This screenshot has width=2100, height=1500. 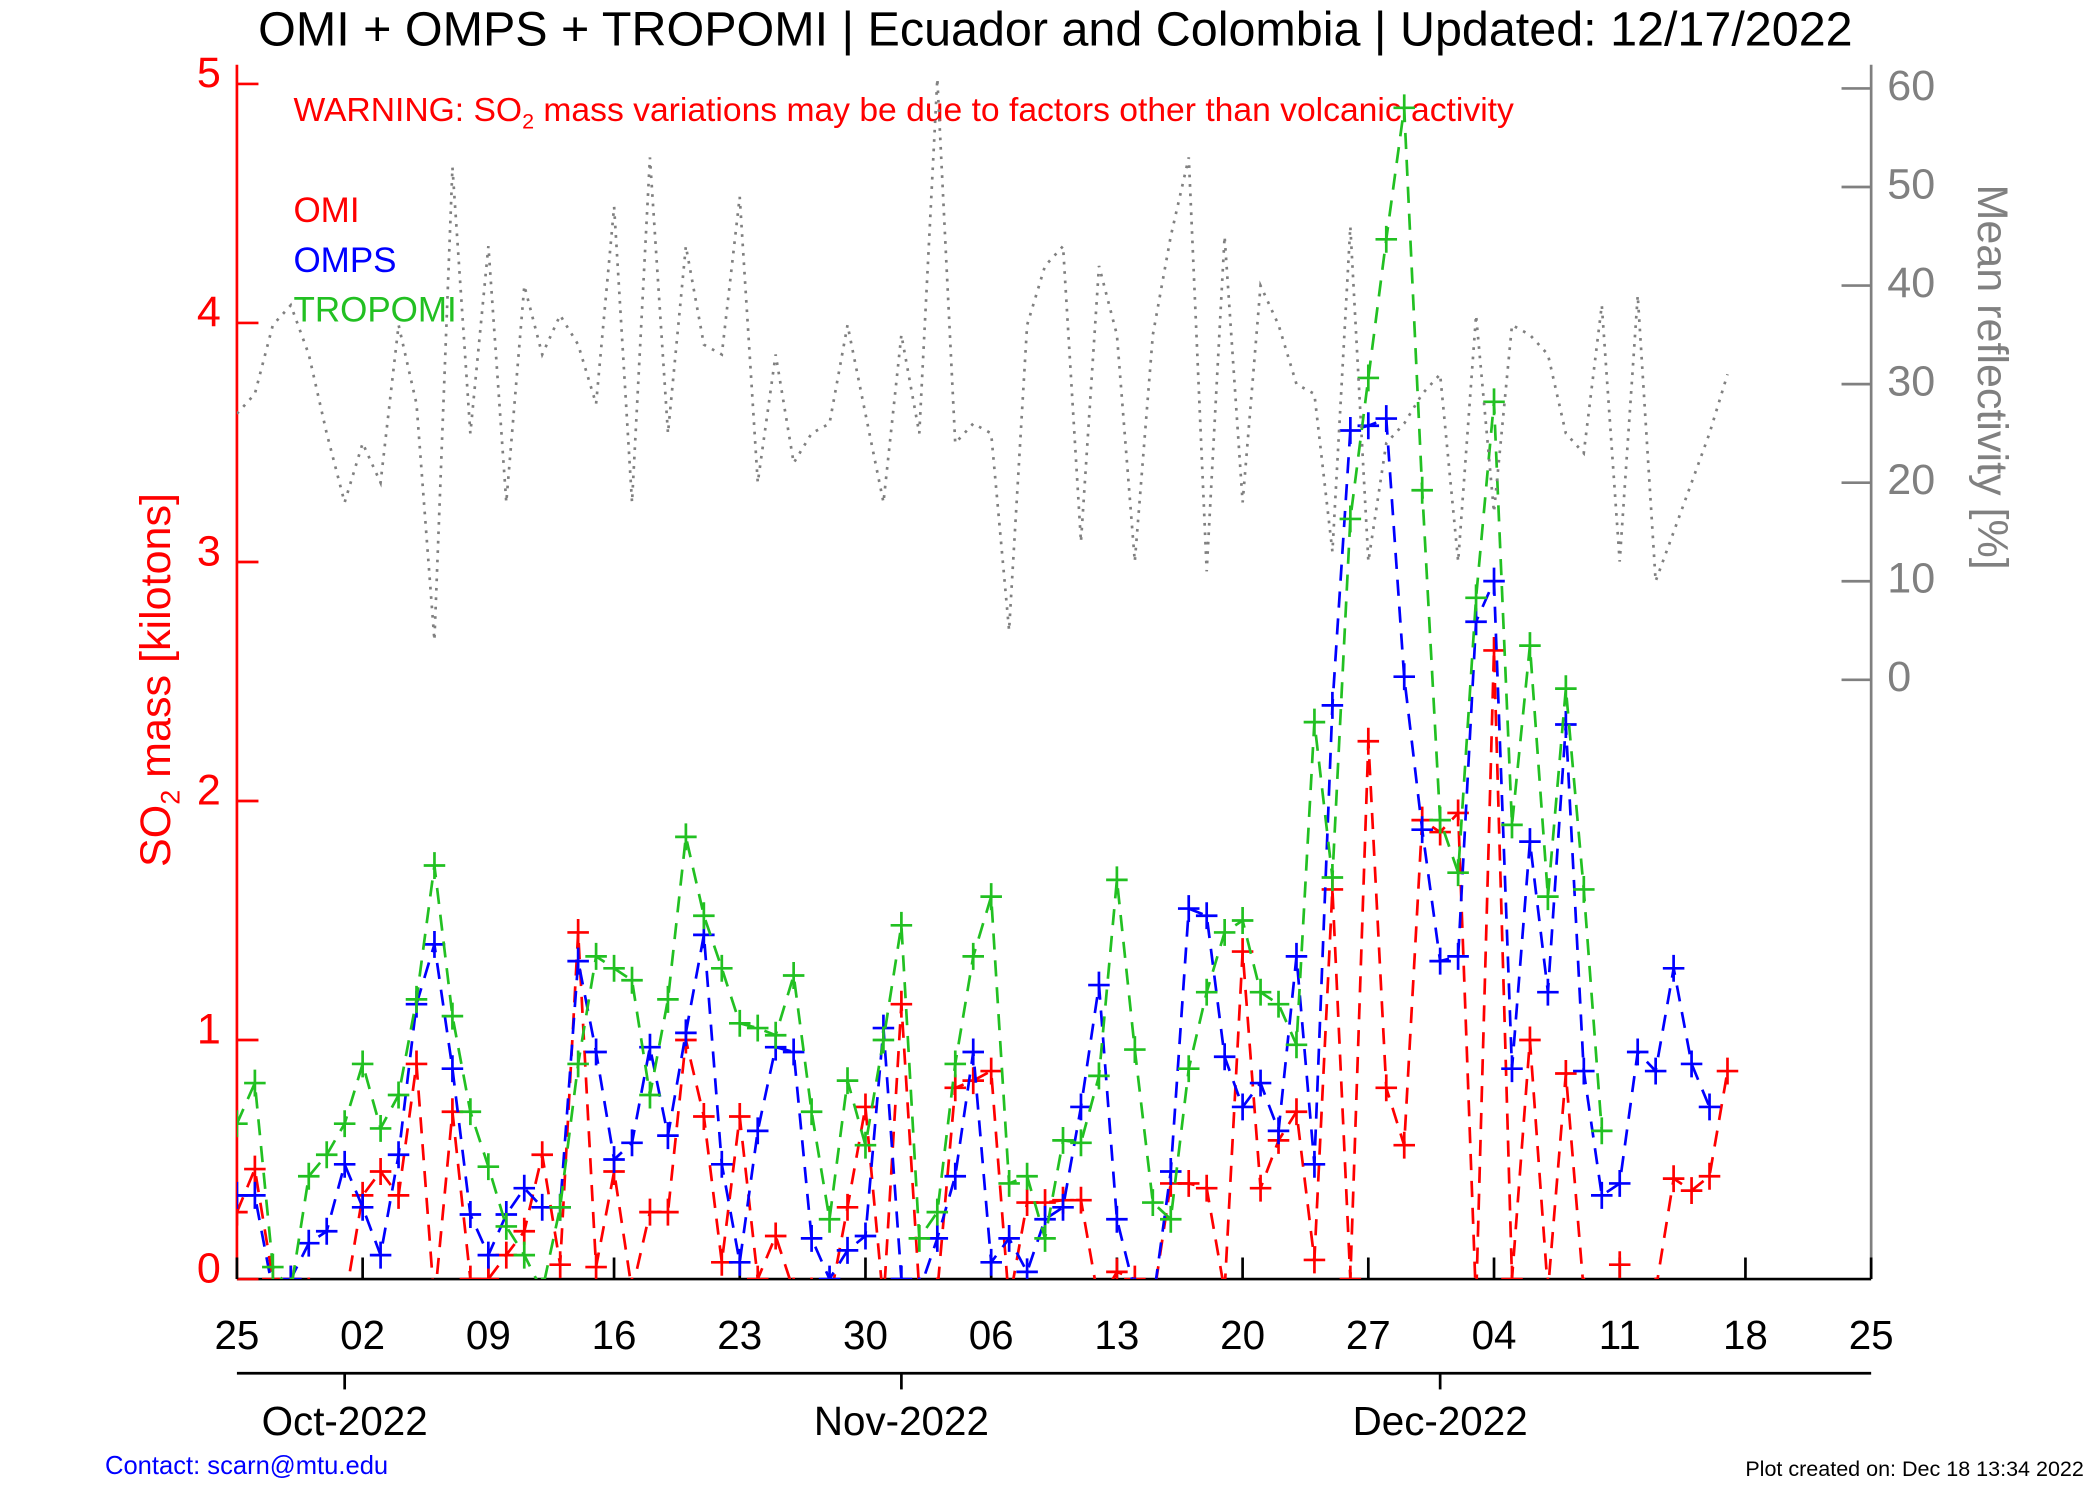 I want to click on x-tick-label: 13, so click(x=1116, y=1335).